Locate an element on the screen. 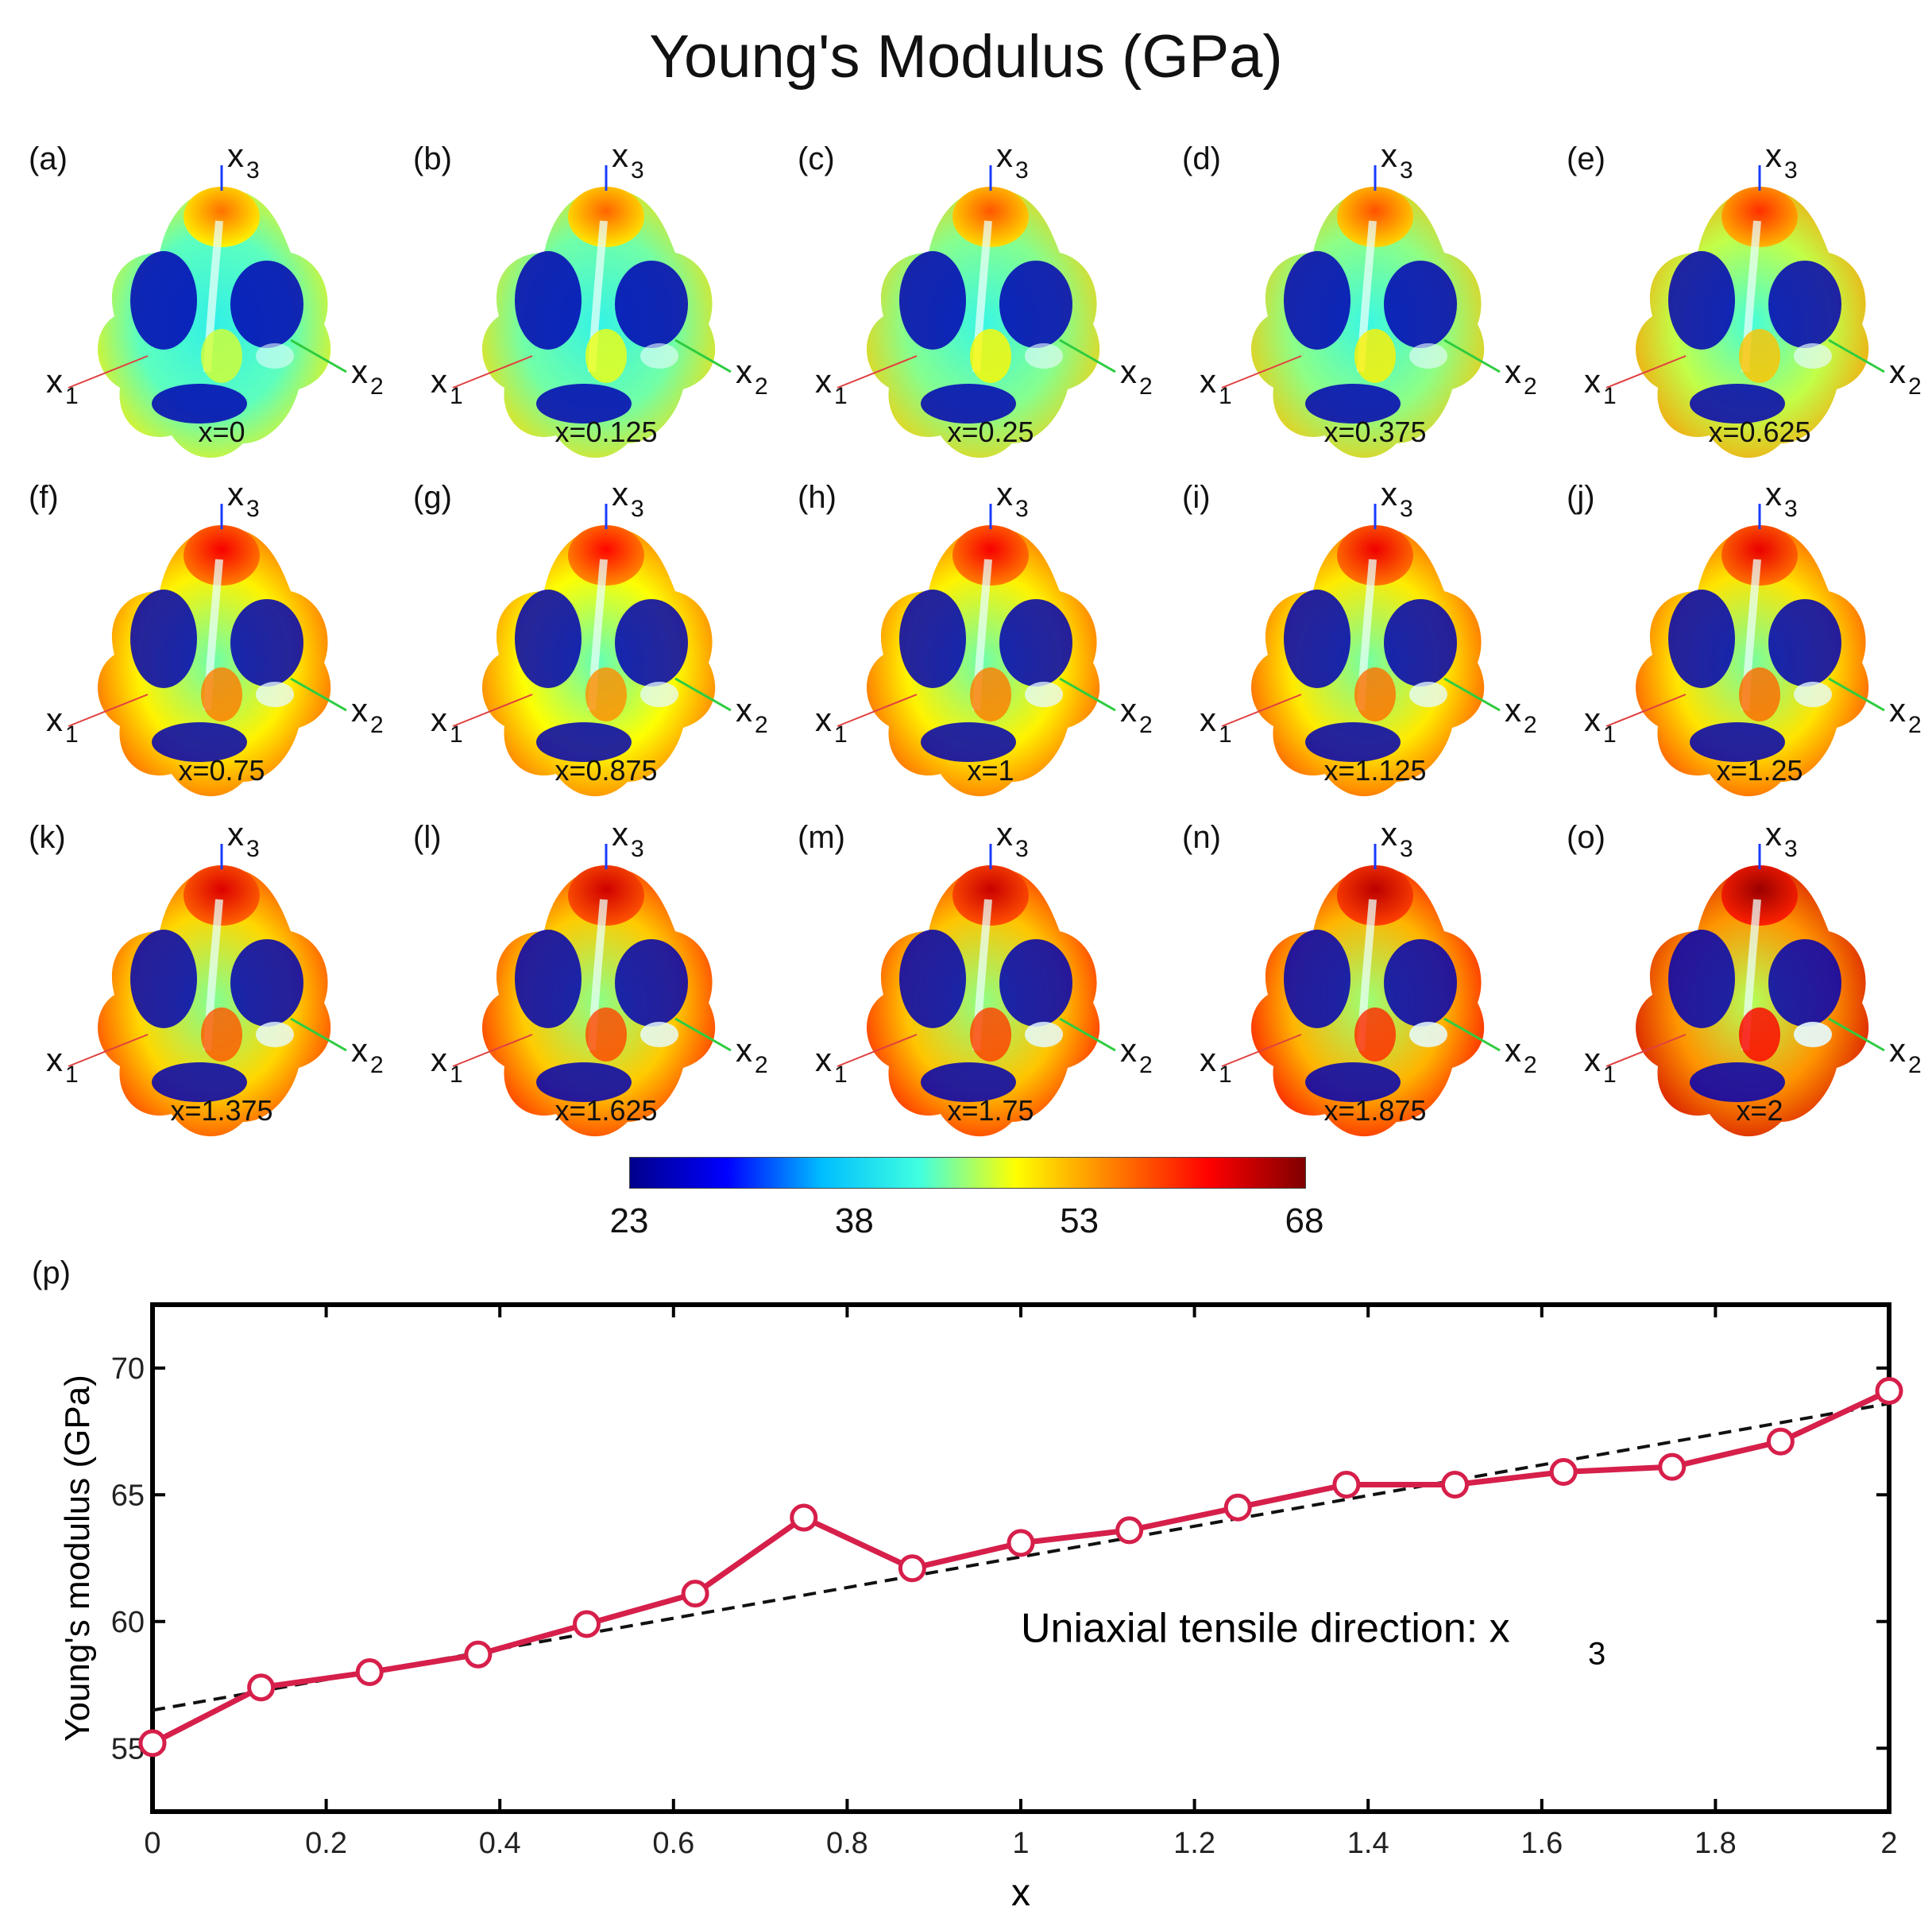 The width and height of the screenshot is (1932, 1930). panel-letter: (n) is located at coordinates (1201, 837).